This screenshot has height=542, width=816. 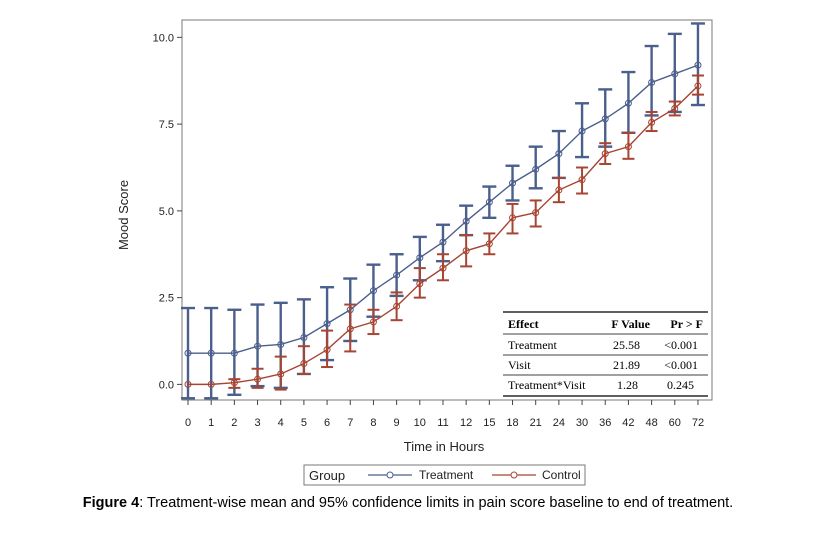 What do you see at coordinates (373, 423) in the screenshot?
I see `x-tick-label: 8` at bounding box center [373, 423].